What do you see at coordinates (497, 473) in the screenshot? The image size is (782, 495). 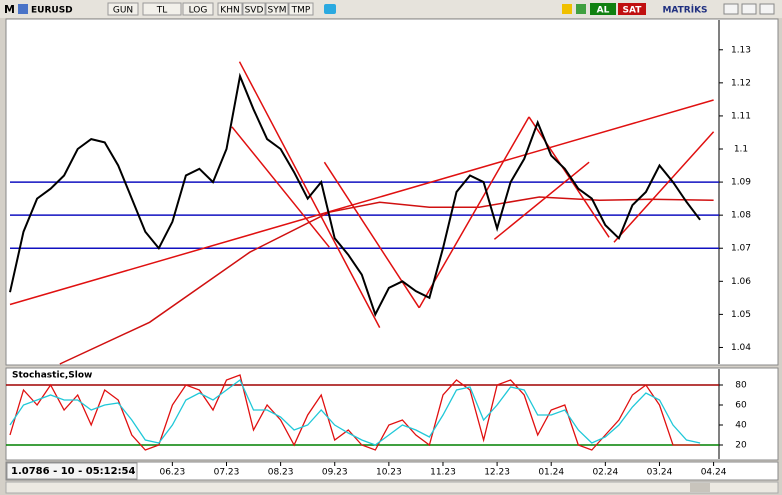 I see `x-tick-label: 12.23` at bounding box center [497, 473].